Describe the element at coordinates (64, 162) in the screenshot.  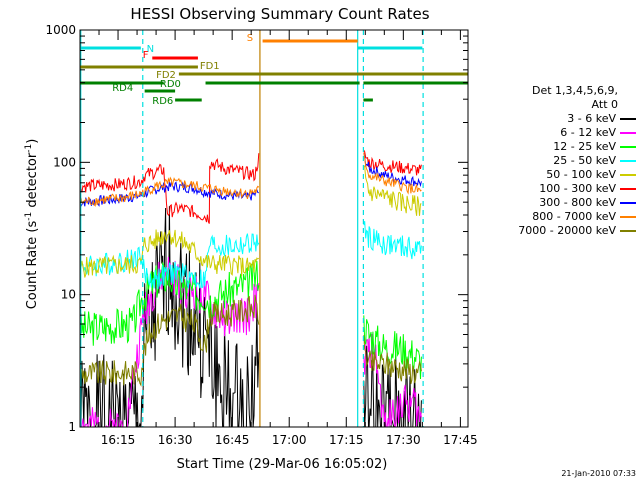
I see `y-tick-label: 100` at that location.